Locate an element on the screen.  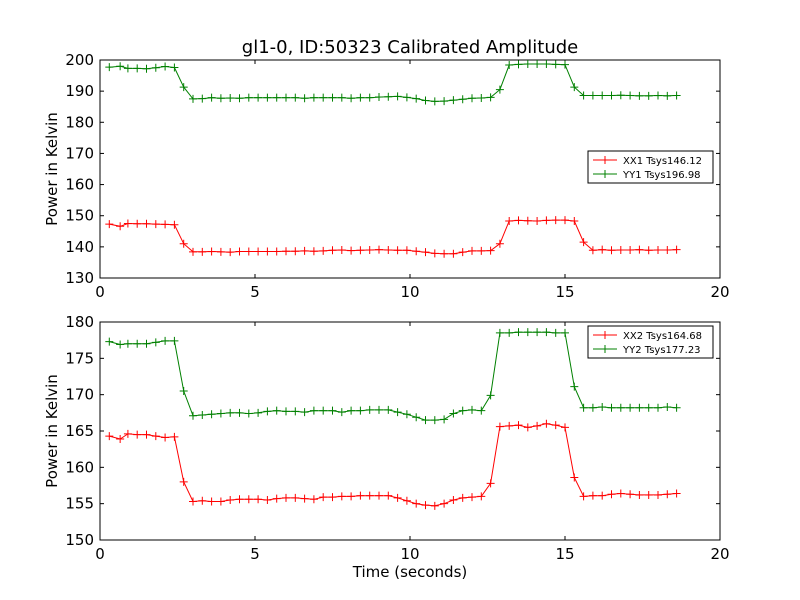
x-tick-label: 15 is located at coordinates (564, 292).